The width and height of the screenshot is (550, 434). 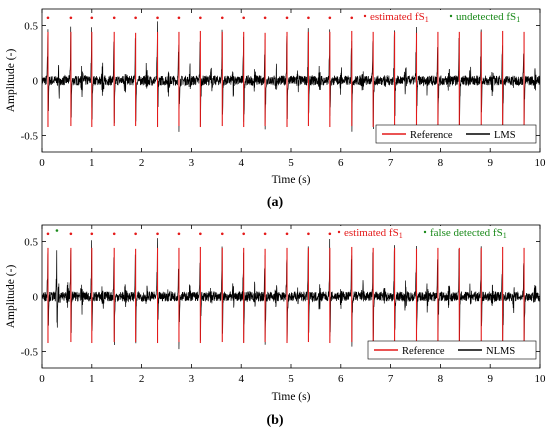 What do you see at coordinates (57, 230) in the screenshot?
I see `false-detected-marker` at bounding box center [57, 230].